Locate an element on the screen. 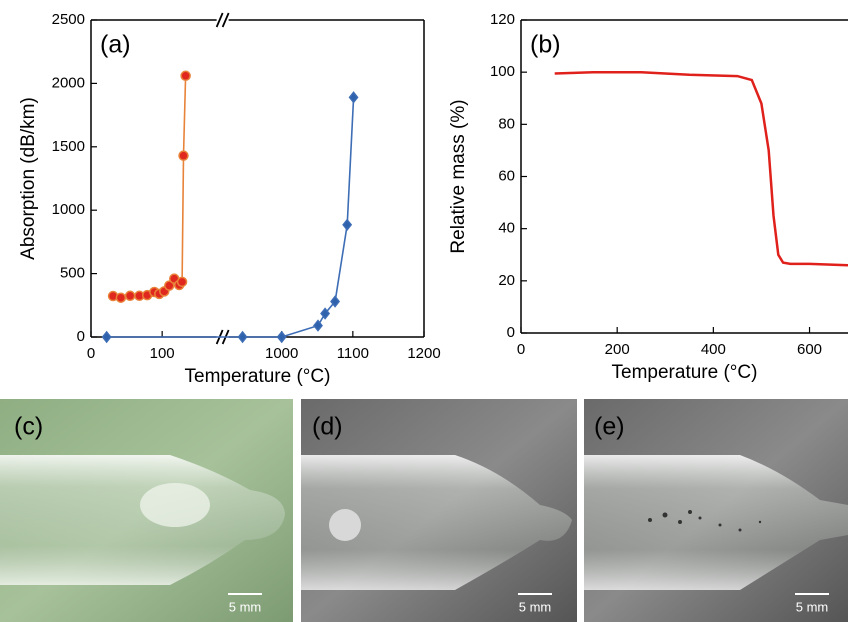  y-tick-label: 40 is located at coordinates (506, 228).